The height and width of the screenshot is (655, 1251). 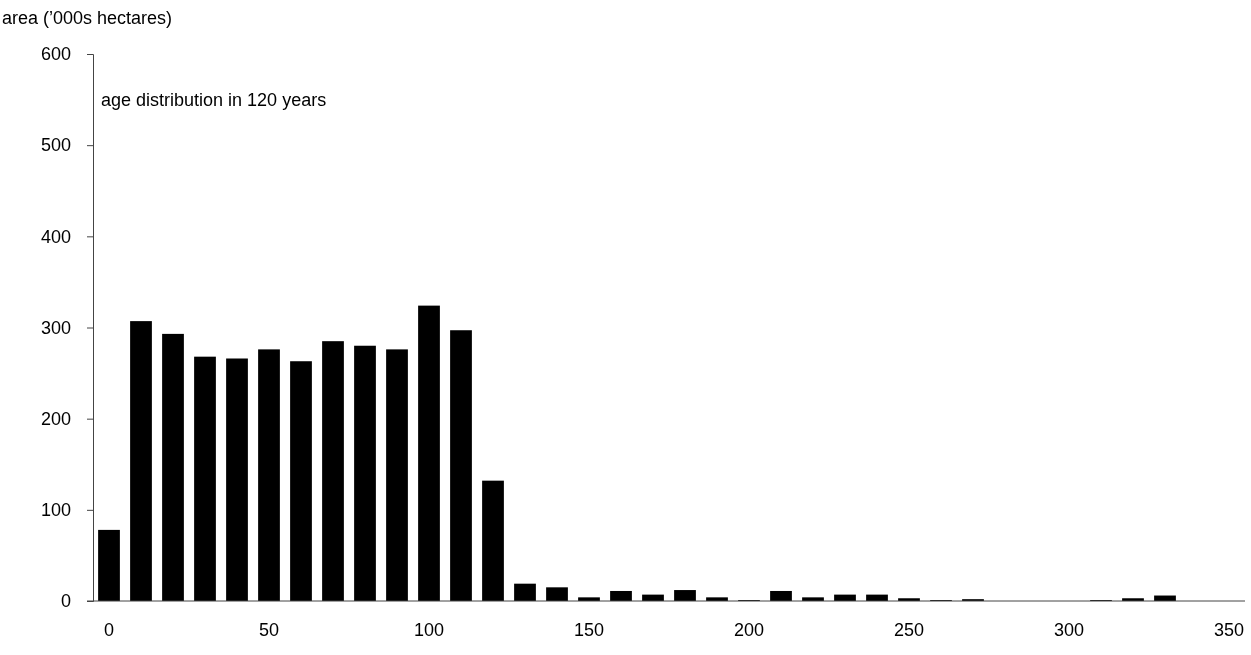 I want to click on y-tick-label: 100, so click(x=55, y=510).